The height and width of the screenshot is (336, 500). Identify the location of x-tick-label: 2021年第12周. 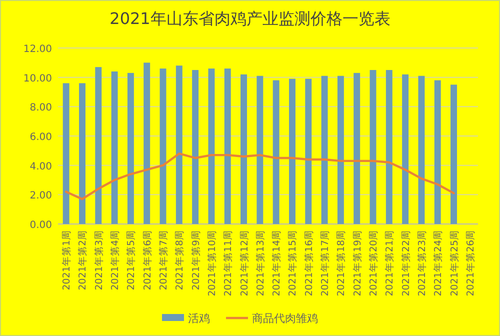
(244, 263).